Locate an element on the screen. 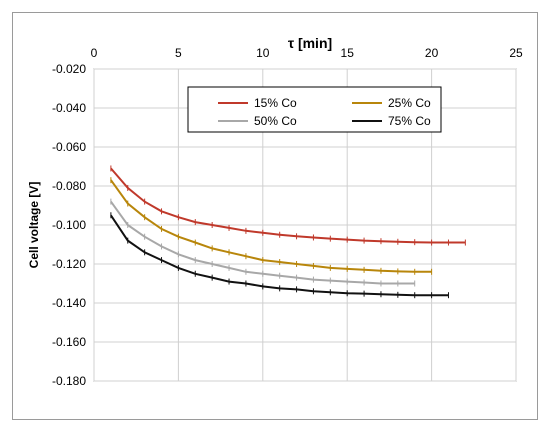 The height and width of the screenshot is (430, 550). x-tick-label: 10 is located at coordinates (263, 53).